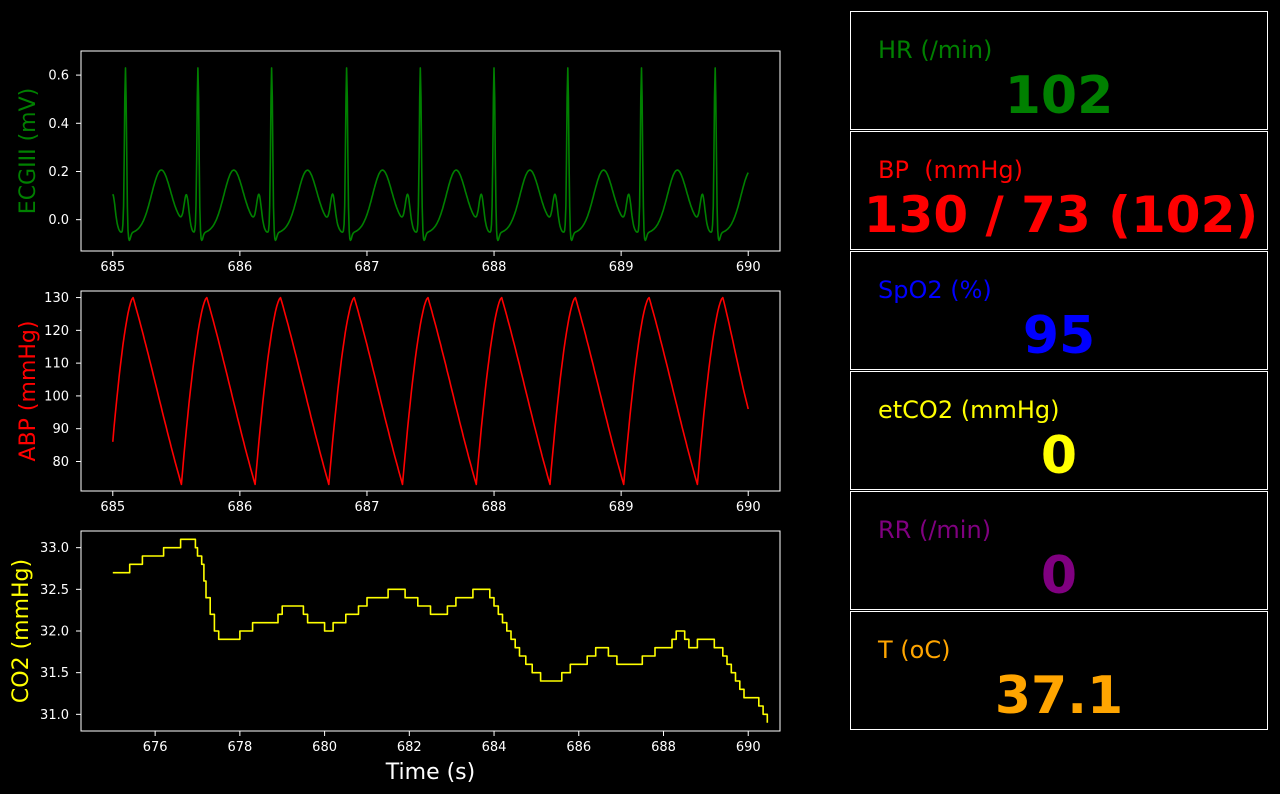  Describe the element at coordinates (409, 747) in the screenshot. I see `x-tick-label: 682` at that location.